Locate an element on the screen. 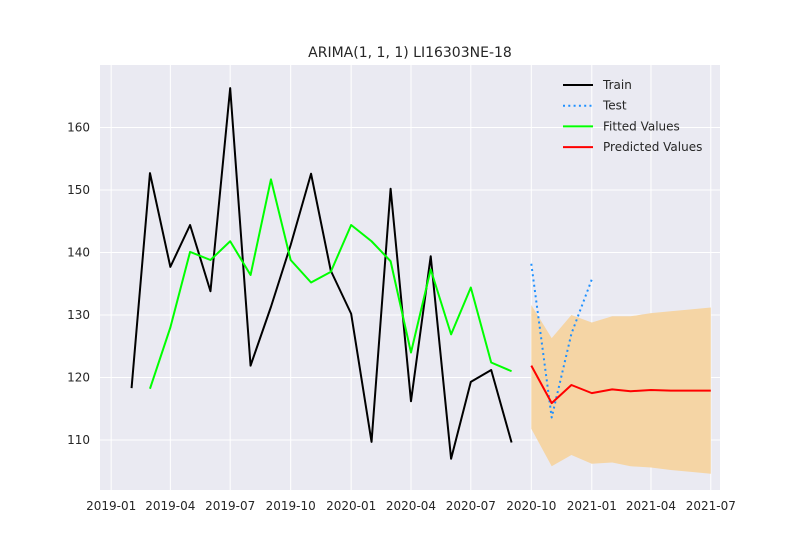  series-line-predicted-values is located at coordinates (620, 385).